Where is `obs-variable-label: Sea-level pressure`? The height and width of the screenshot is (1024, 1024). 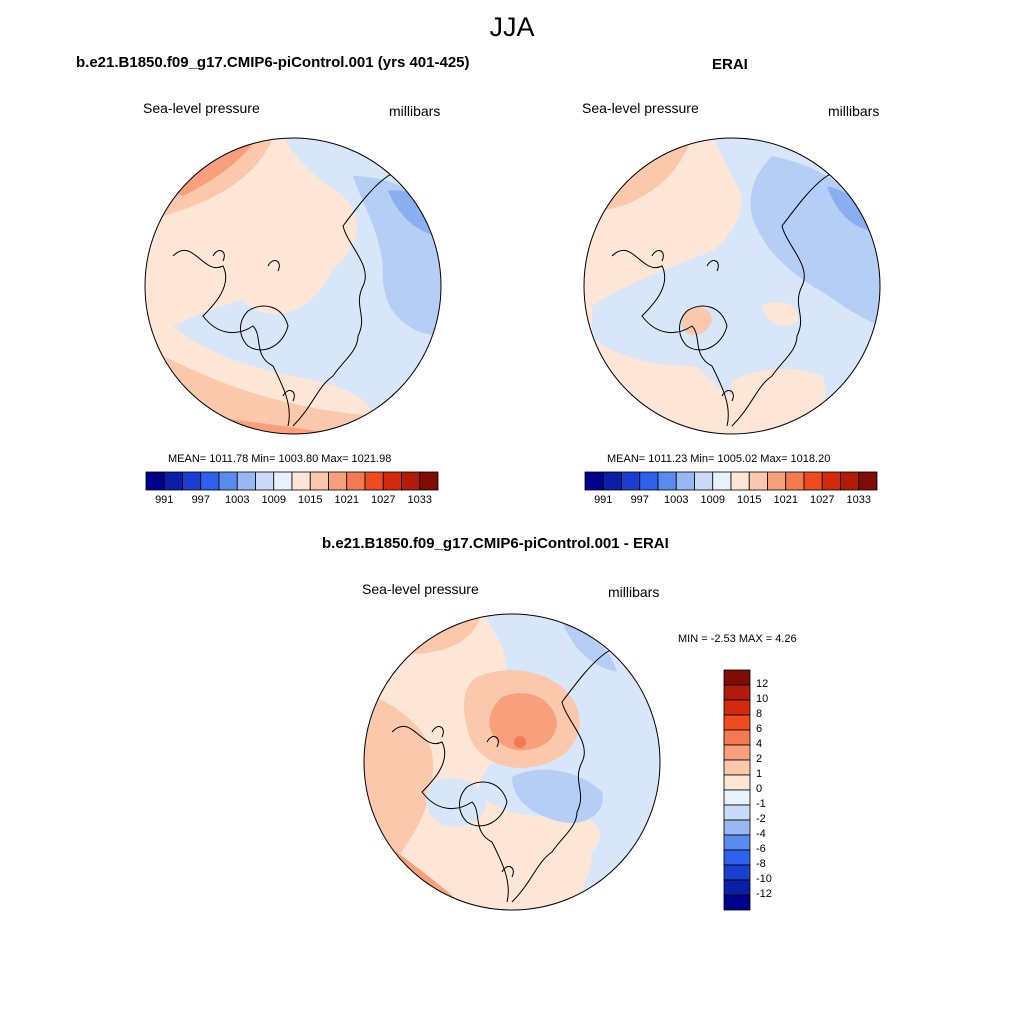
obs-variable-label: Sea-level pressure is located at coordinates (640, 108).